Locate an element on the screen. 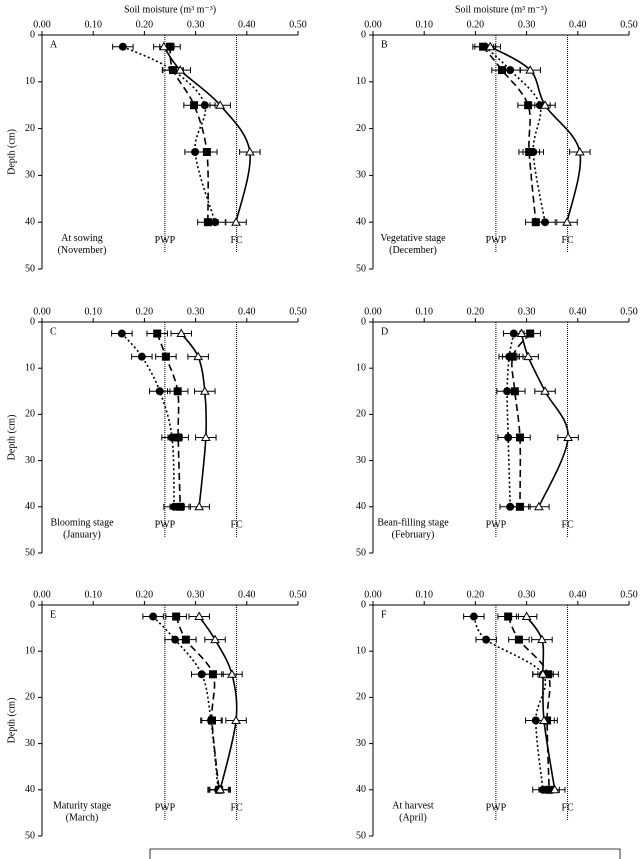 The image size is (644, 859). stage-annotation: (December) is located at coordinates (413, 250).